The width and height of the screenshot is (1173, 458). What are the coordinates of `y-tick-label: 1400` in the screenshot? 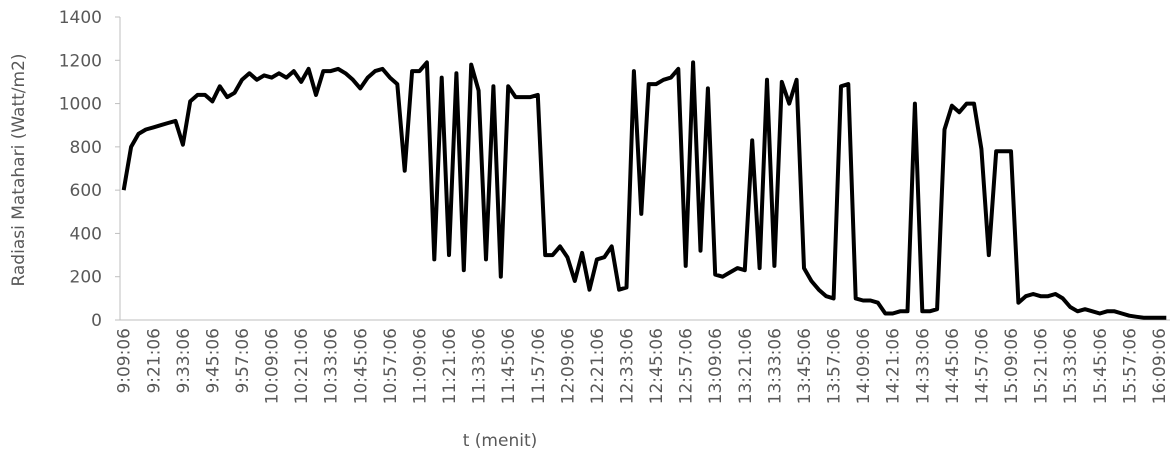 It's located at (80, 18).